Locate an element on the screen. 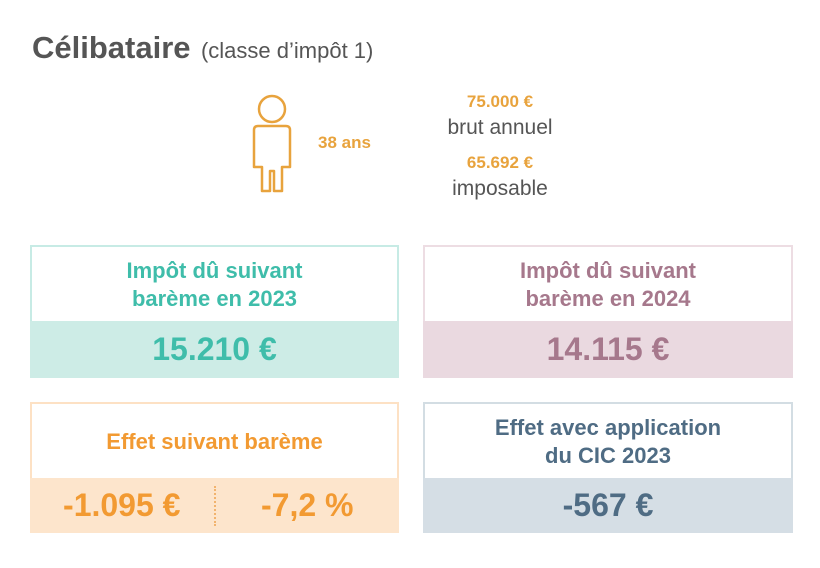 The width and height of the screenshot is (820, 568). effect-cic-heading-line1: Effet avec application is located at coordinates (608, 427).